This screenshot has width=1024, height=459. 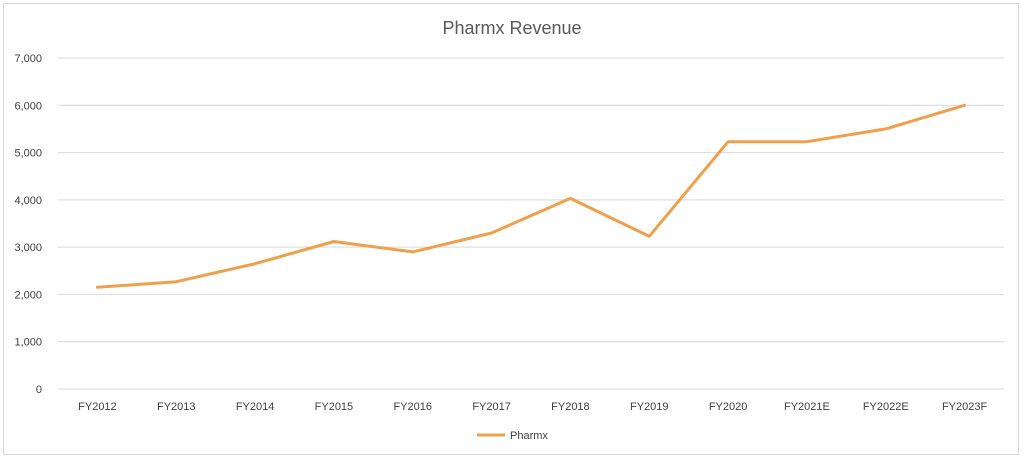 I want to click on x-tick-label: FY2016, so click(x=412, y=407).